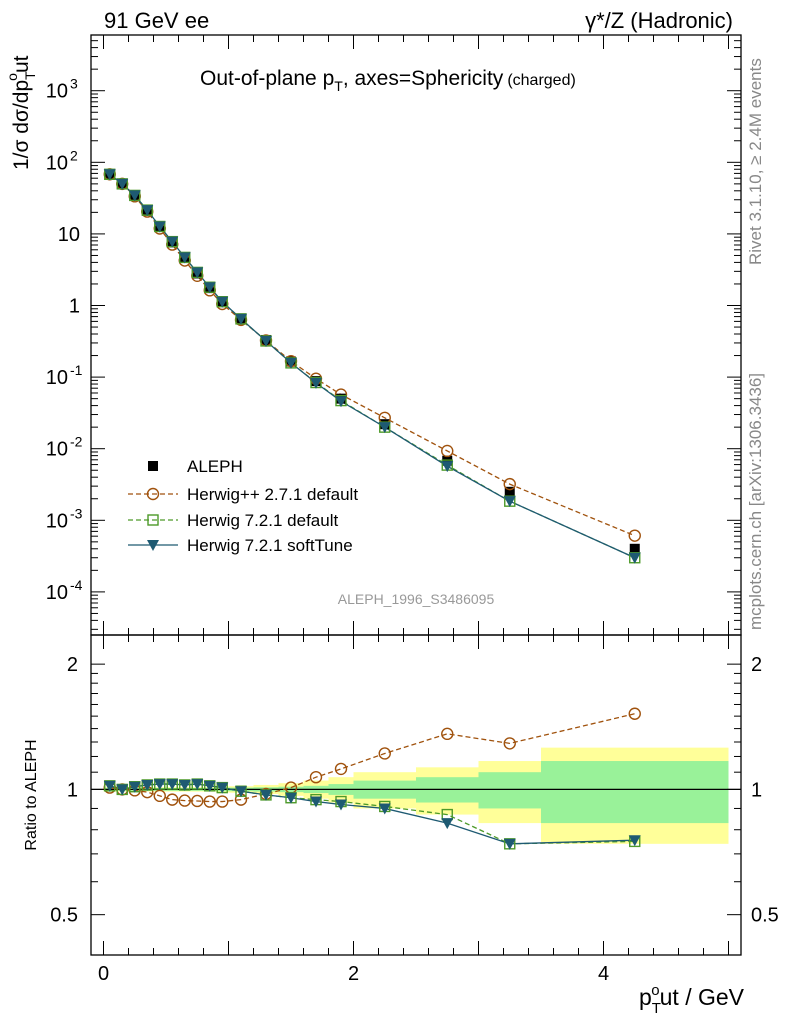 This screenshot has height=1024, width=786. What do you see at coordinates (76, 585) in the screenshot?
I see `y-tick-exponent: -4` at bounding box center [76, 585].